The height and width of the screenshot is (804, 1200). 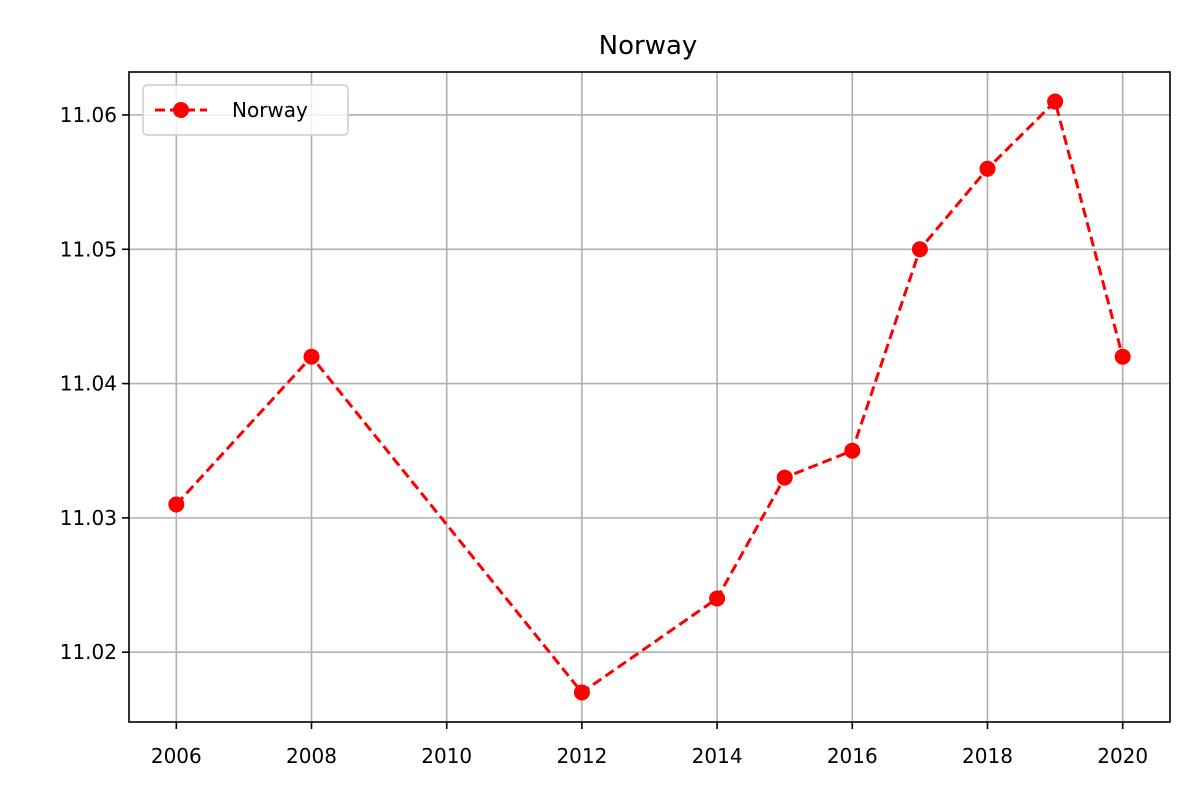 What do you see at coordinates (1122, 756) in the screenshot?
I see `x-tick-label: 2020` at bounding box center [1122, 756].